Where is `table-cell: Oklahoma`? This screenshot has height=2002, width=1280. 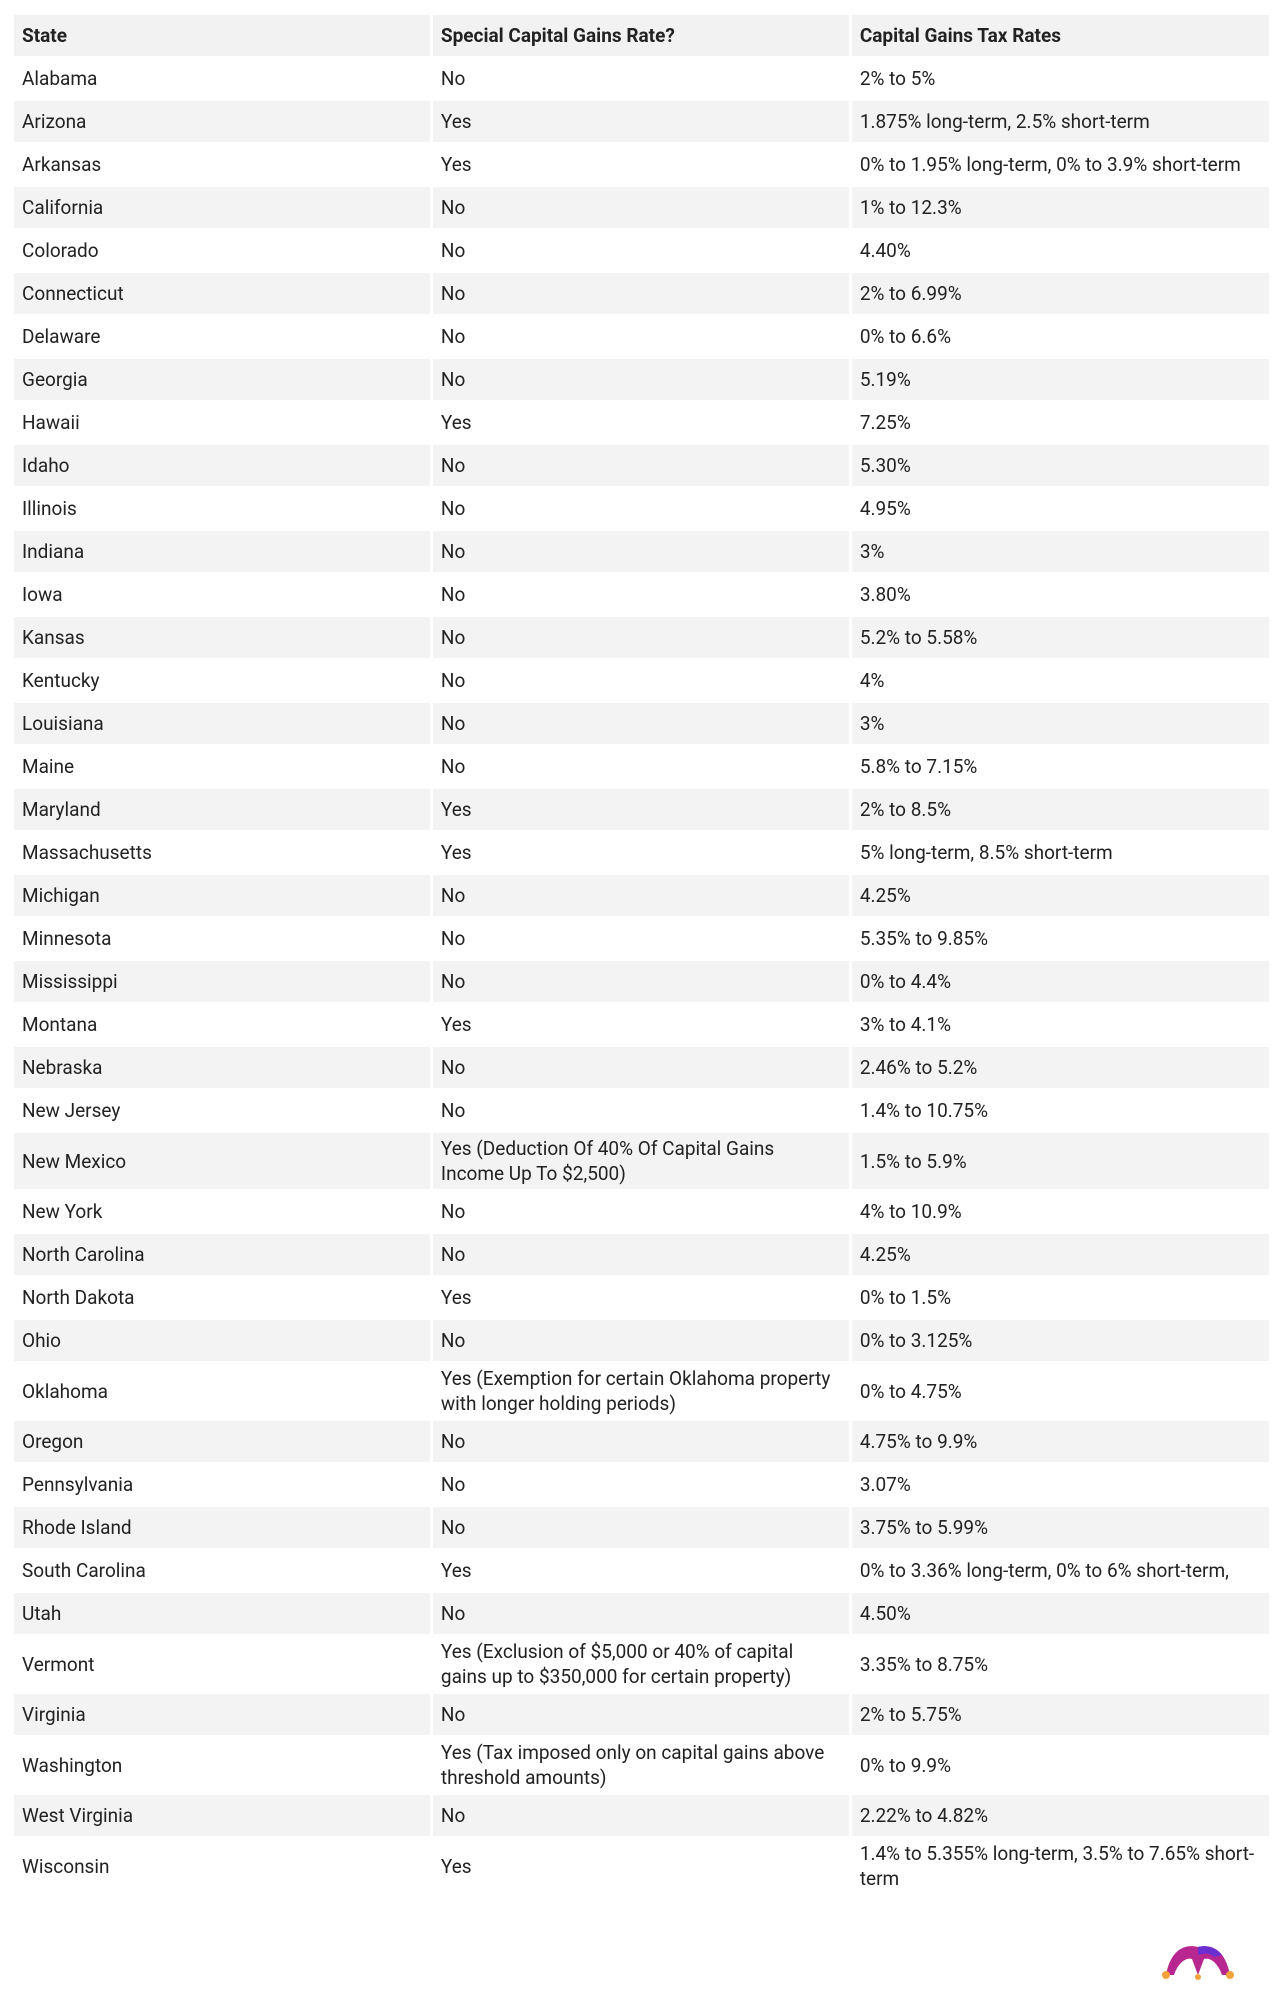
table-cell: Oklahoma is located at coordinates (65, 1391).